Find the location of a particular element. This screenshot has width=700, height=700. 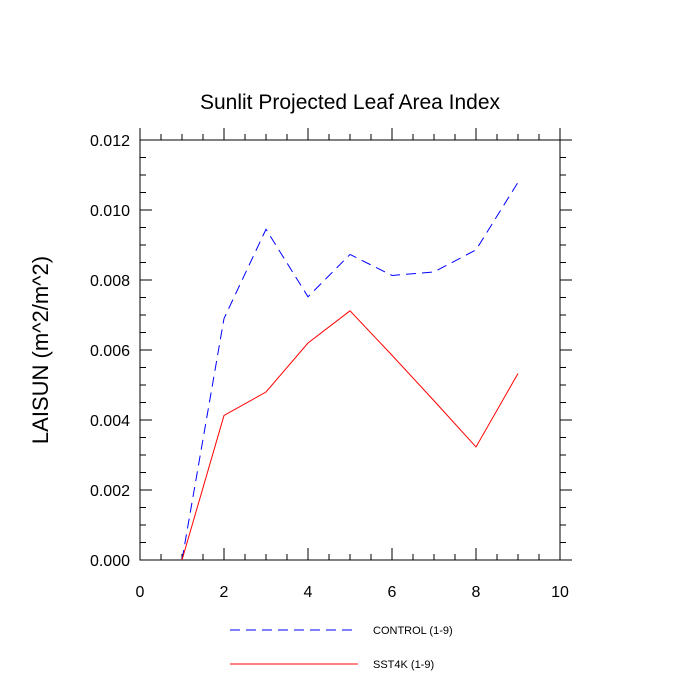

chart-title: Sunlit Projected Leaf Area Index is located at coordinates (350, 102).